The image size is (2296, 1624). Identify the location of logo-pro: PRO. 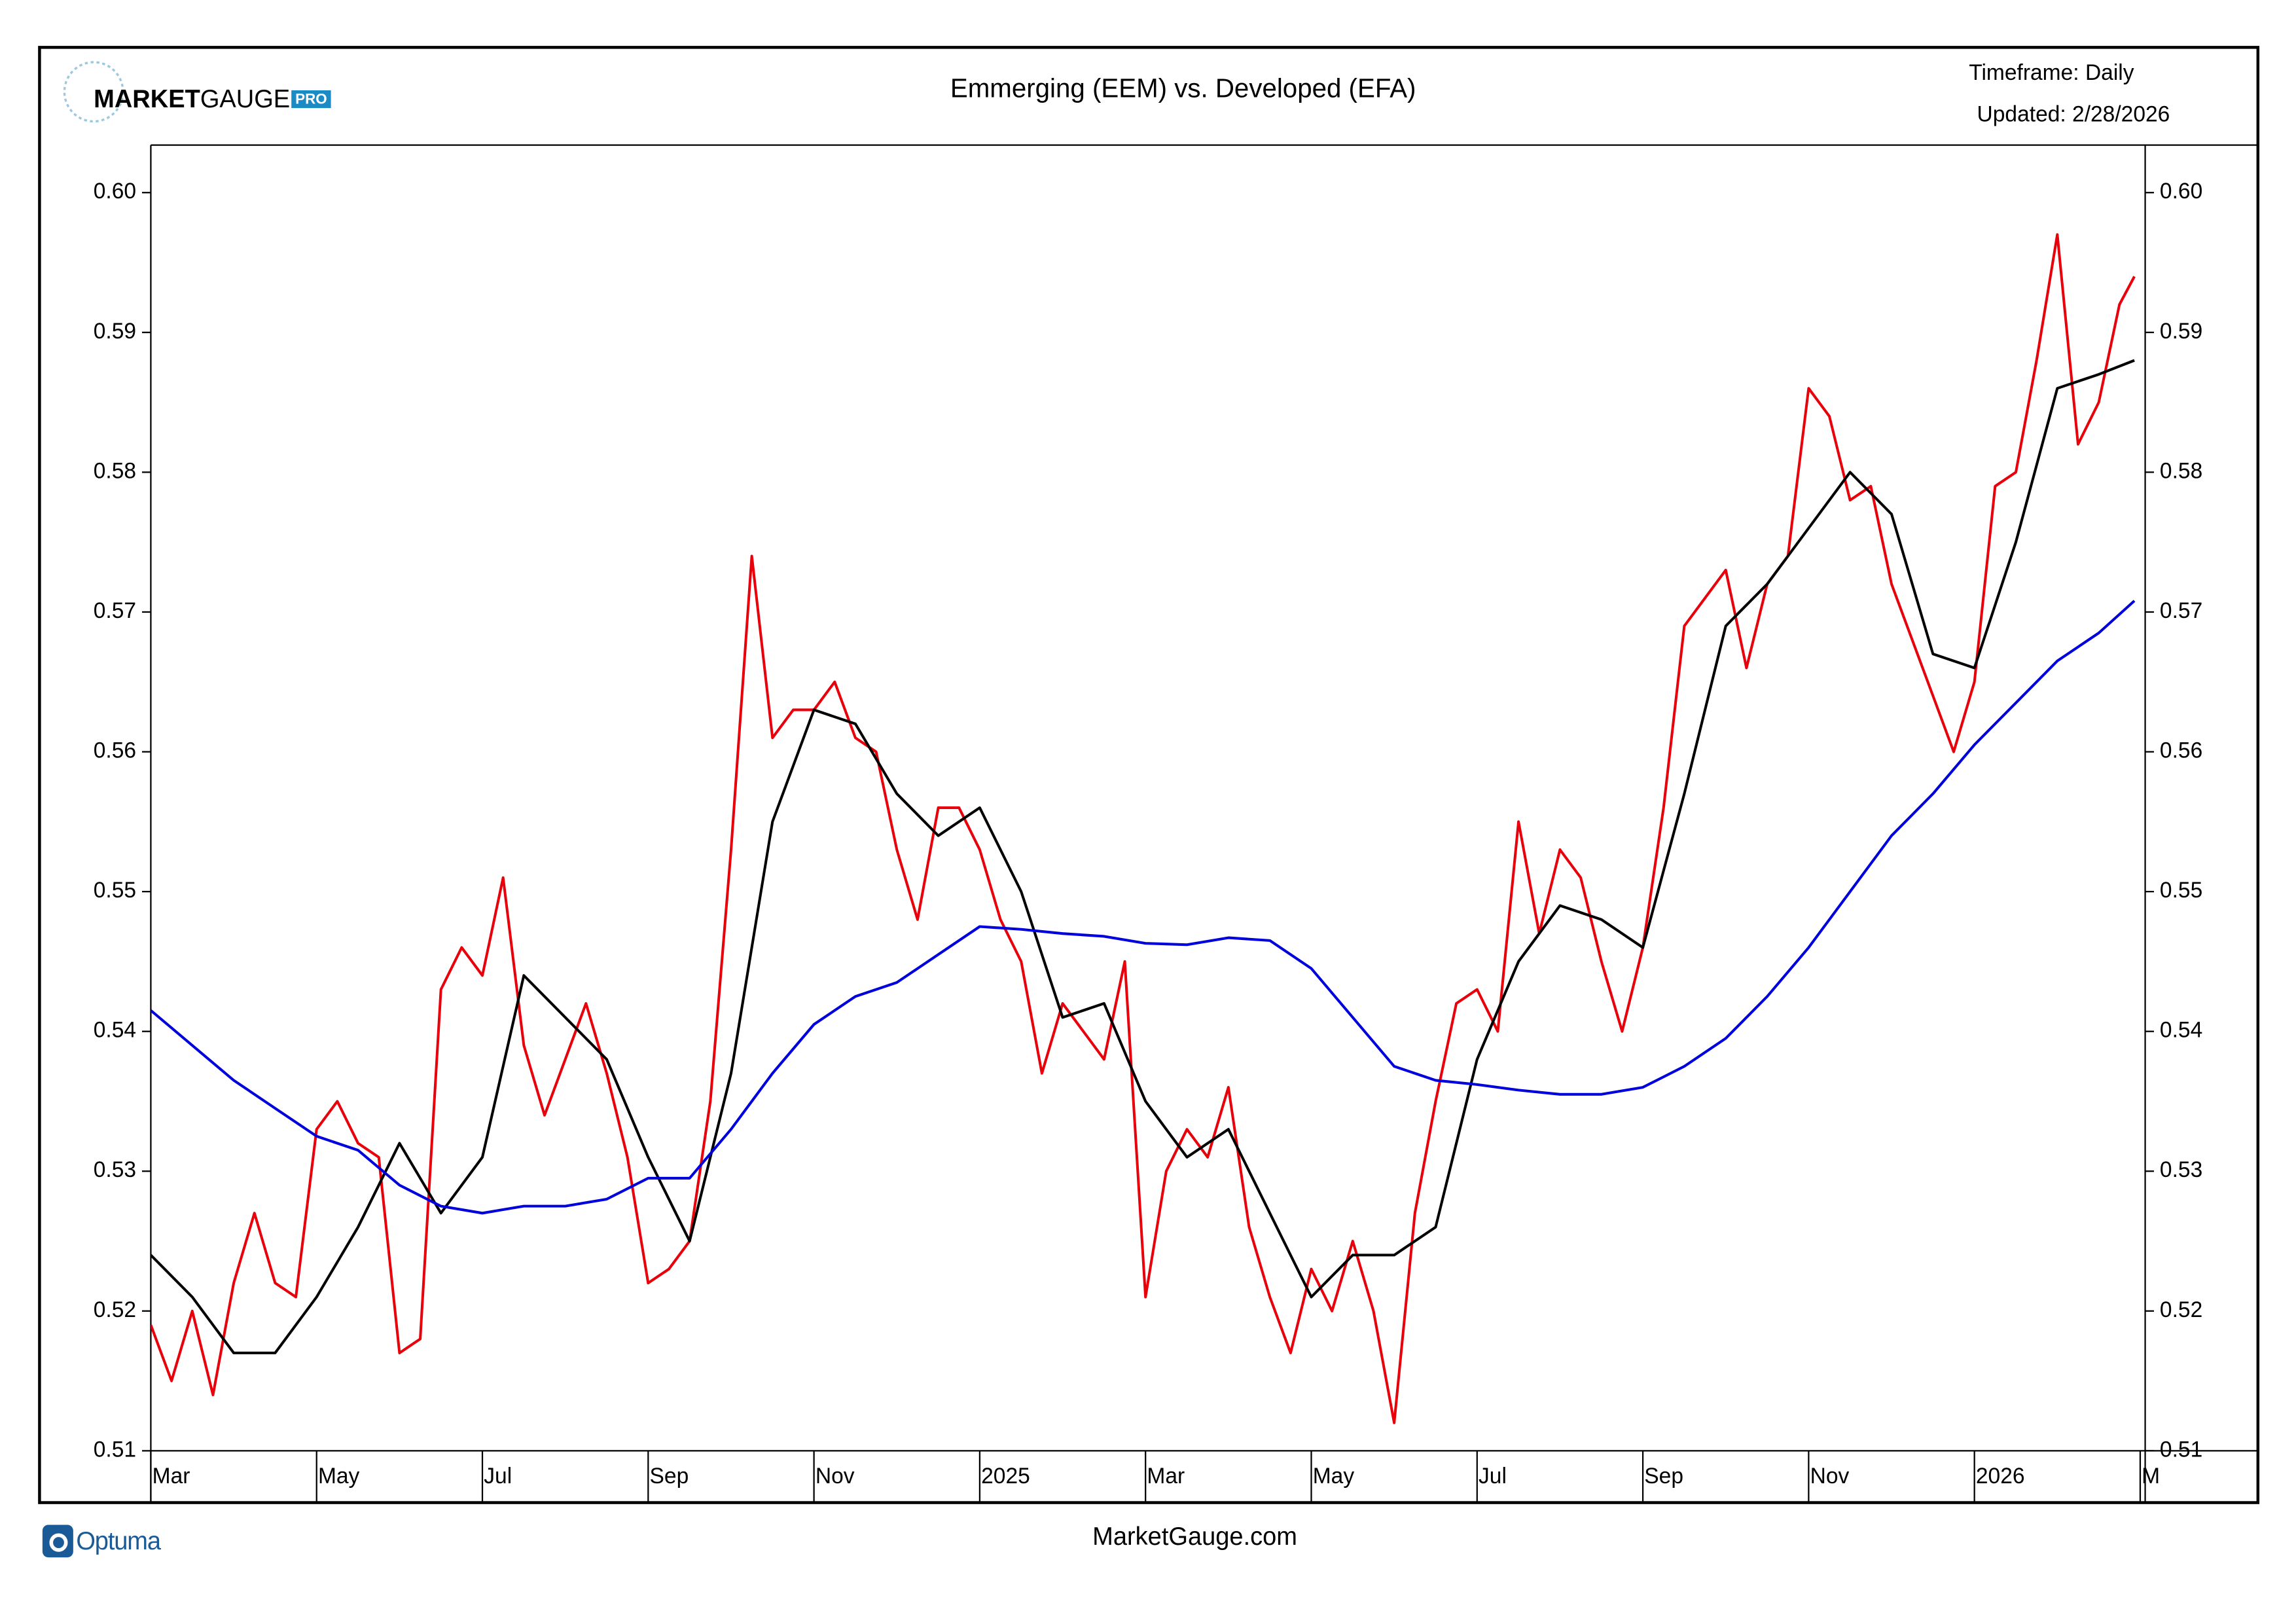
(311, 99).